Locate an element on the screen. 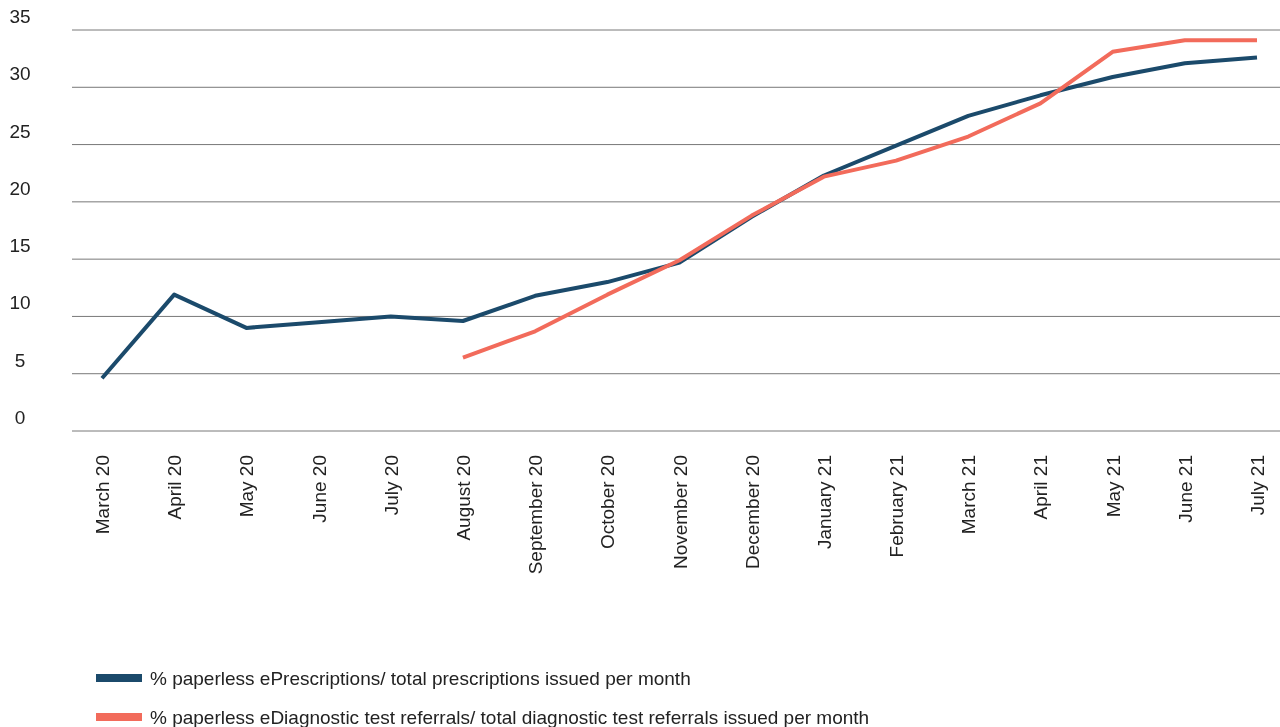  x-tick-label: April 20 is located at coordinates (175, 487).